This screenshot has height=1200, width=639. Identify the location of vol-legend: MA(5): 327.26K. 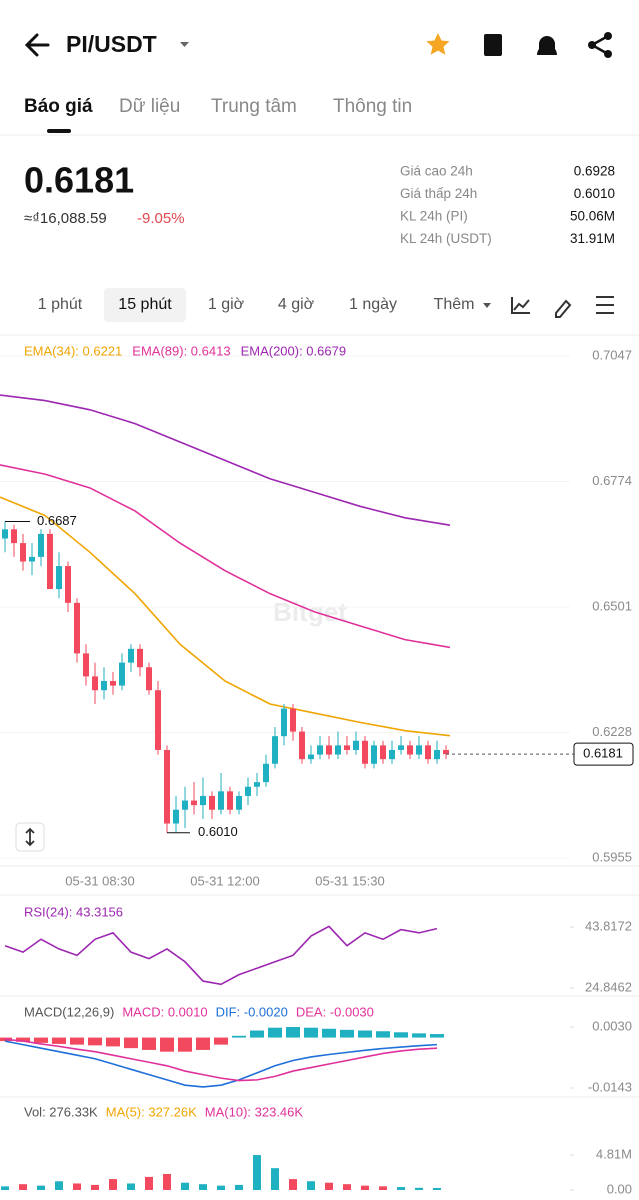
(151, 1111).